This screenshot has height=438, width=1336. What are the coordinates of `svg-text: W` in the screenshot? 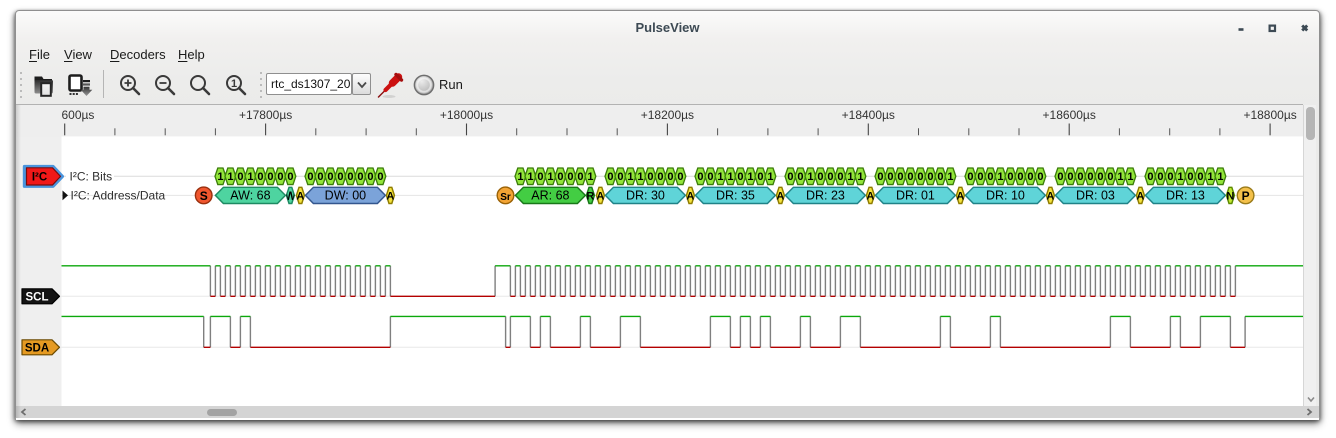 It's located at (291, 196).